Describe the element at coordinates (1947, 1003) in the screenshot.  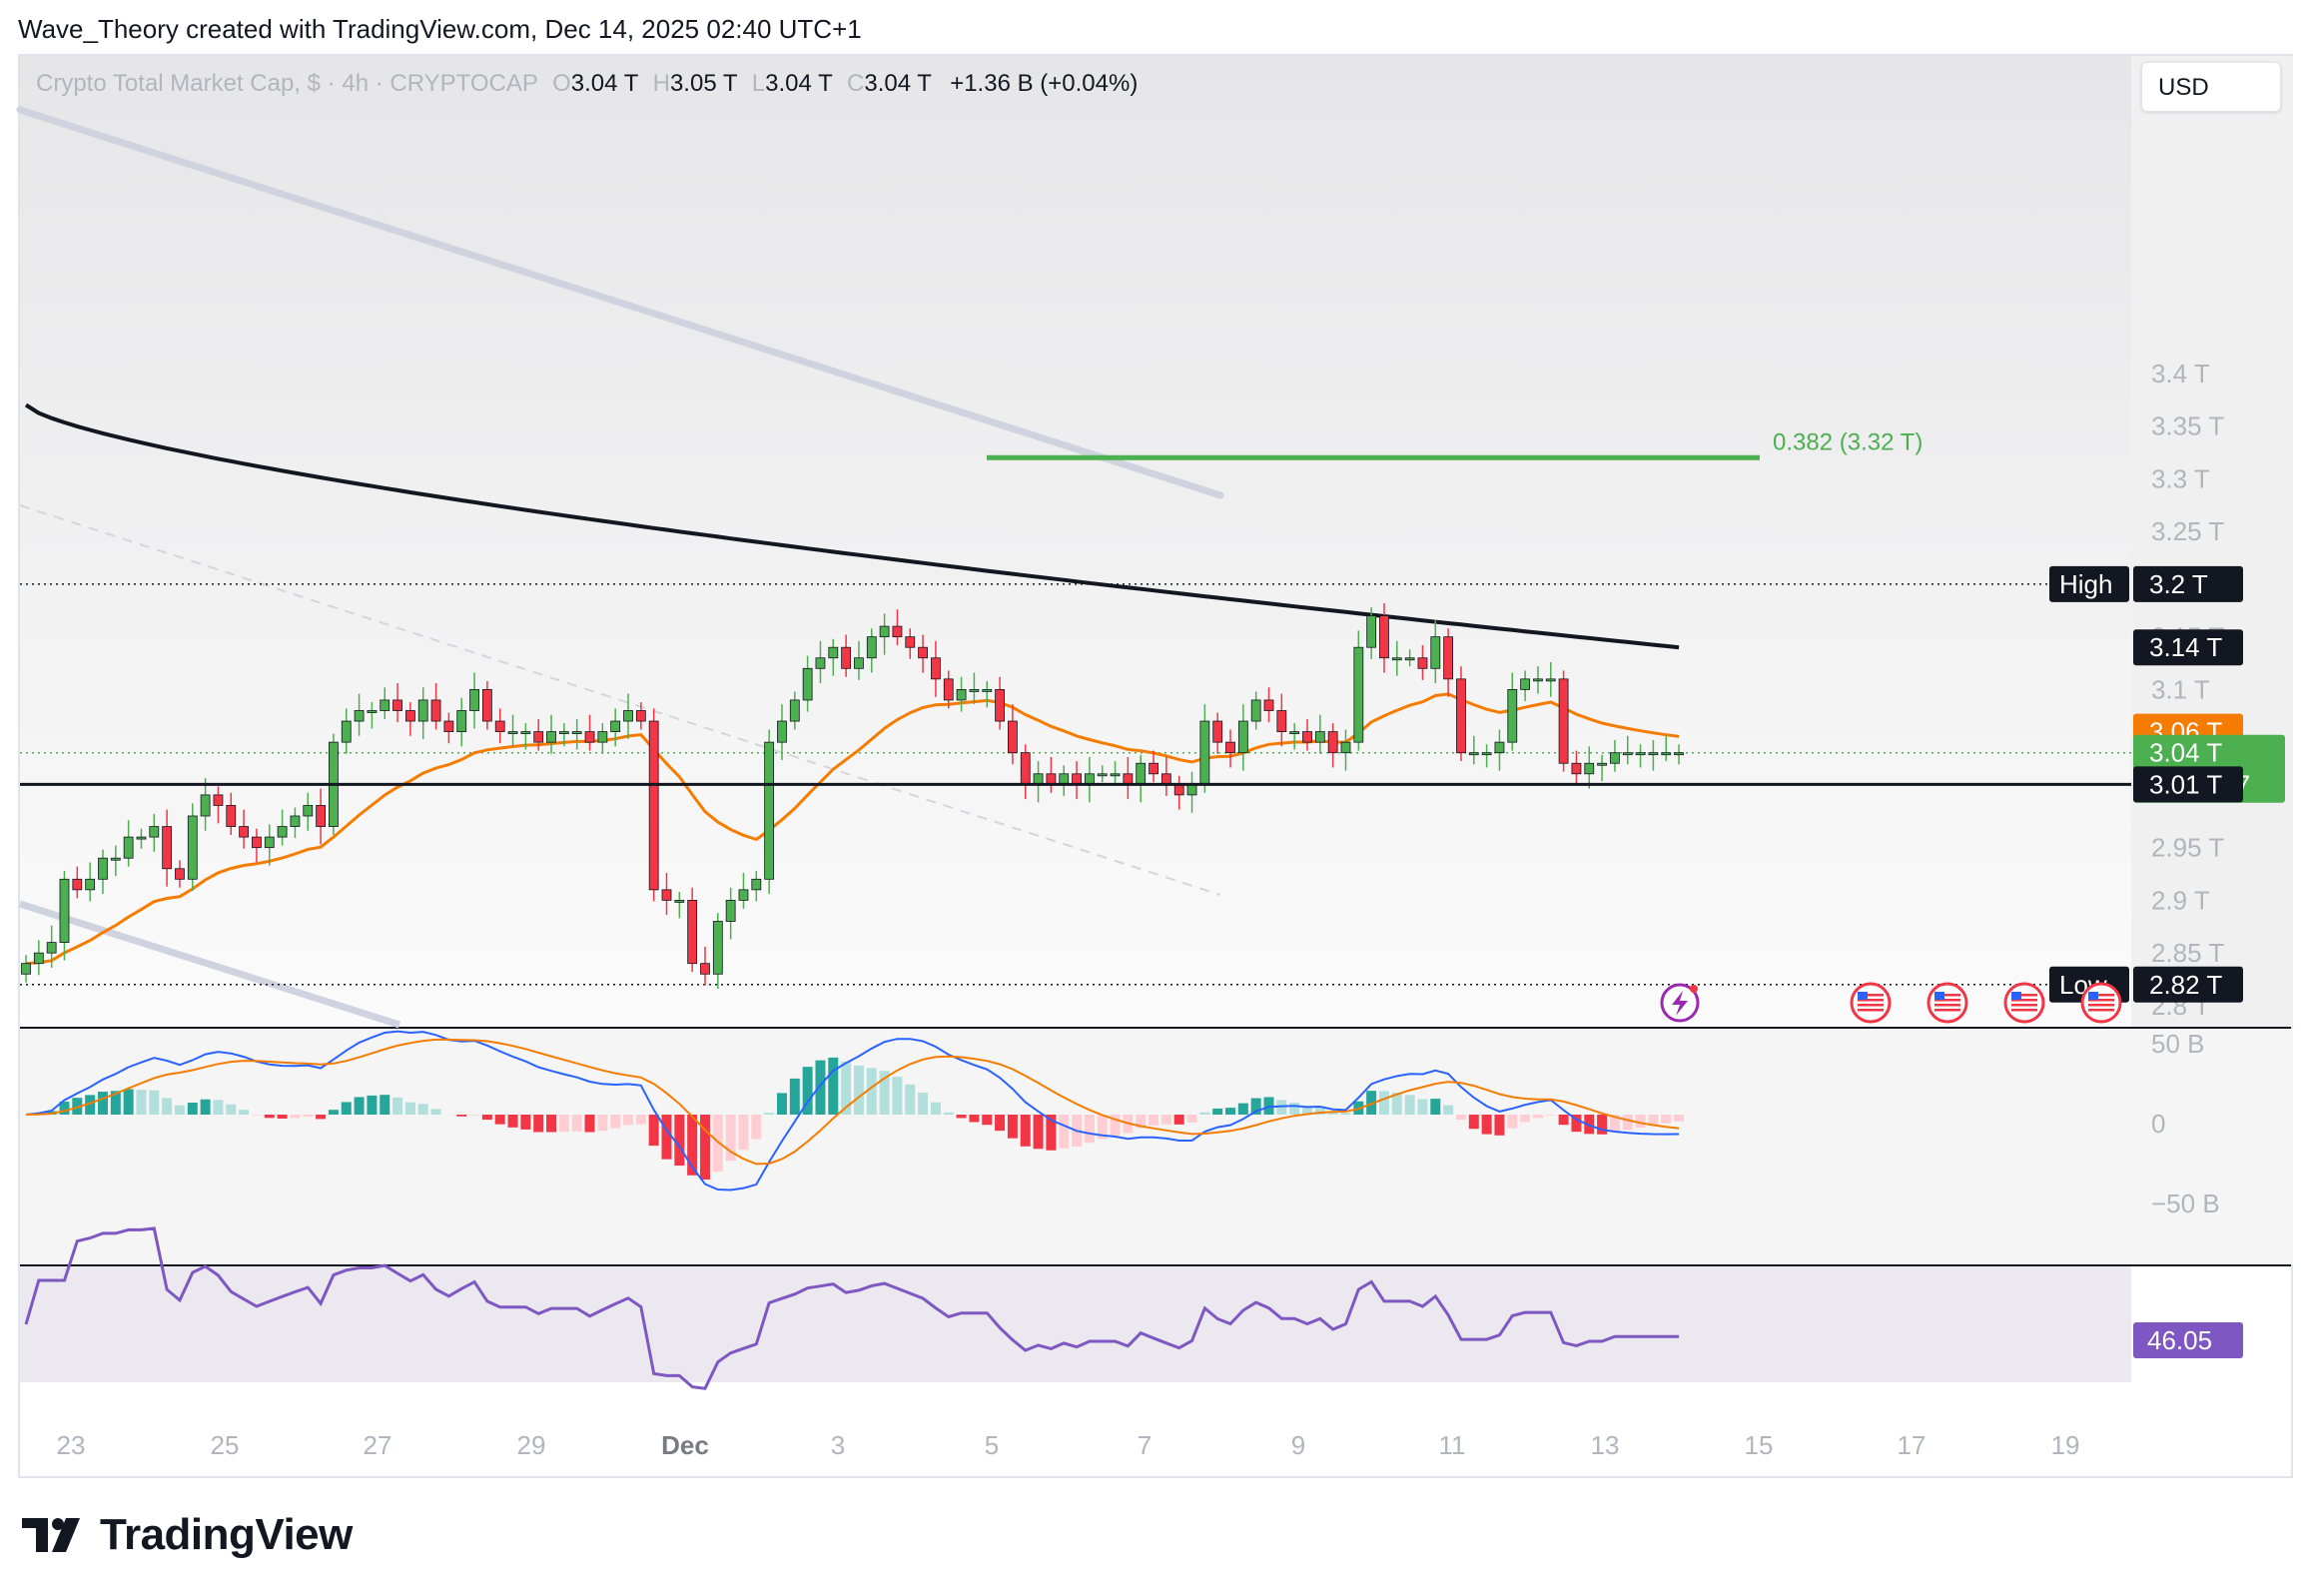
I see `us-flag-icon` at that location.